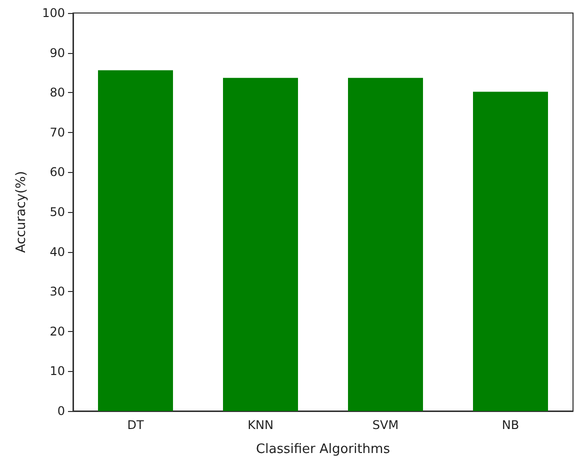  I want to click on y-tick-label: 20, so click(57, 331).